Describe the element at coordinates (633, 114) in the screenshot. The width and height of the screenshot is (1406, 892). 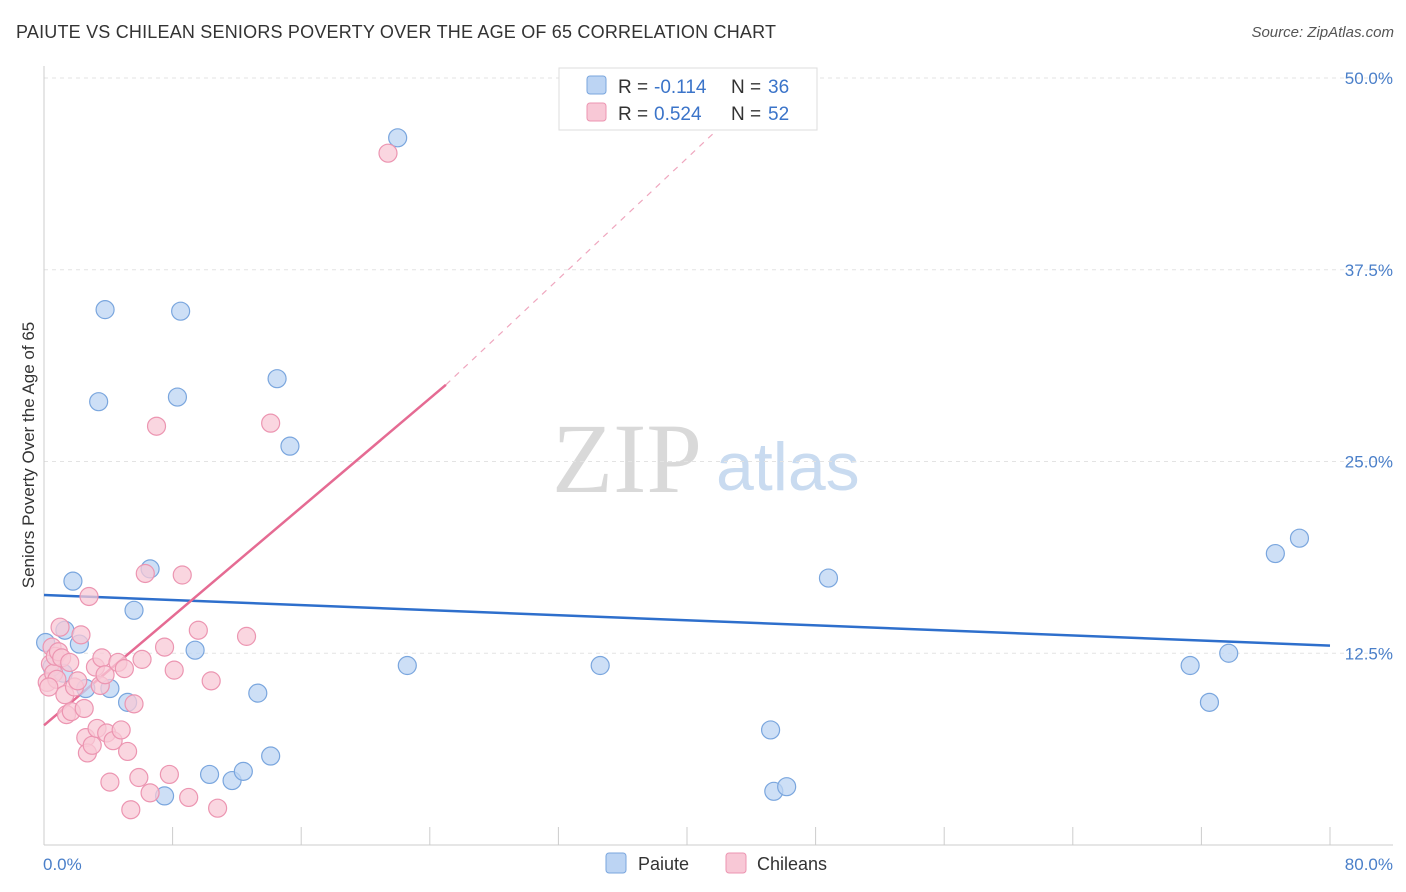
I see `legend-r-label-chileans: R =` at that location.